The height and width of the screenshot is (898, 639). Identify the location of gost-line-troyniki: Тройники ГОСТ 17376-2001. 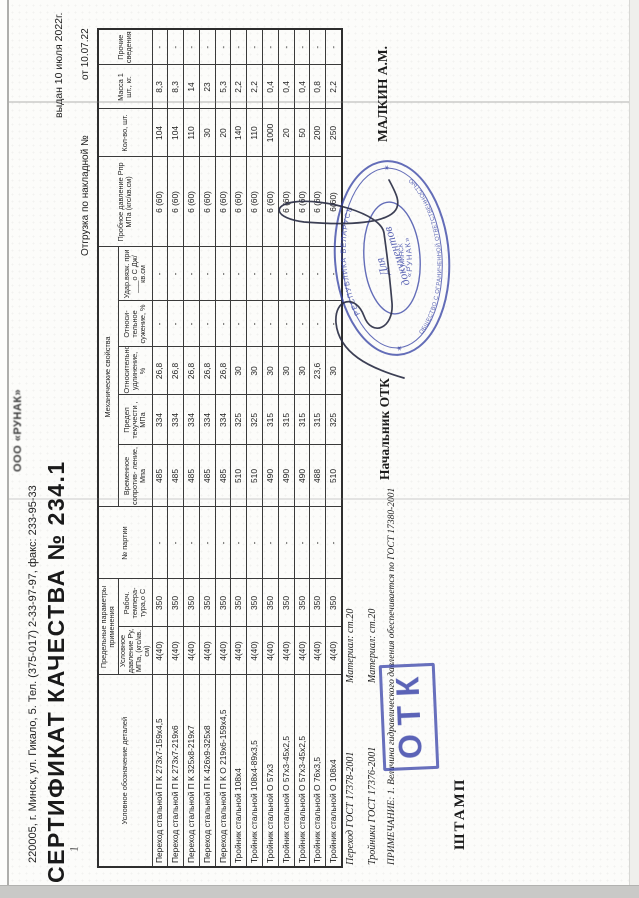
(372, 805).